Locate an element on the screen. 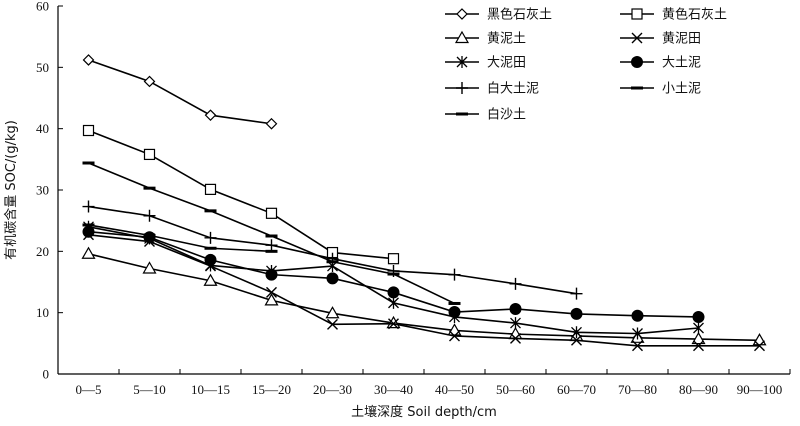  x-tick-label: 40—50 is located at coordinates (454, 389).